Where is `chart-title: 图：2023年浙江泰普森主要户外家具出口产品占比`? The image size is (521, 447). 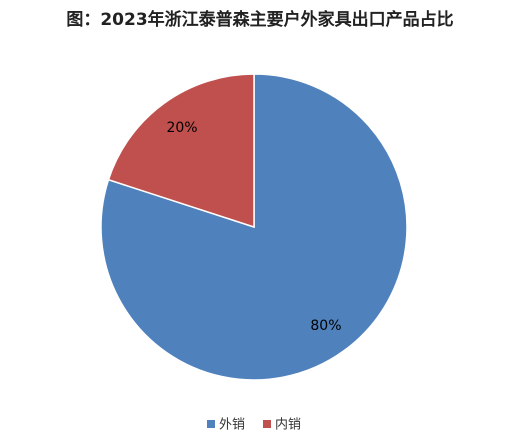
chart-title: 图：2023年浙江泰普森主要户外家具出口产品占比 is located at coordinates (259, 19).